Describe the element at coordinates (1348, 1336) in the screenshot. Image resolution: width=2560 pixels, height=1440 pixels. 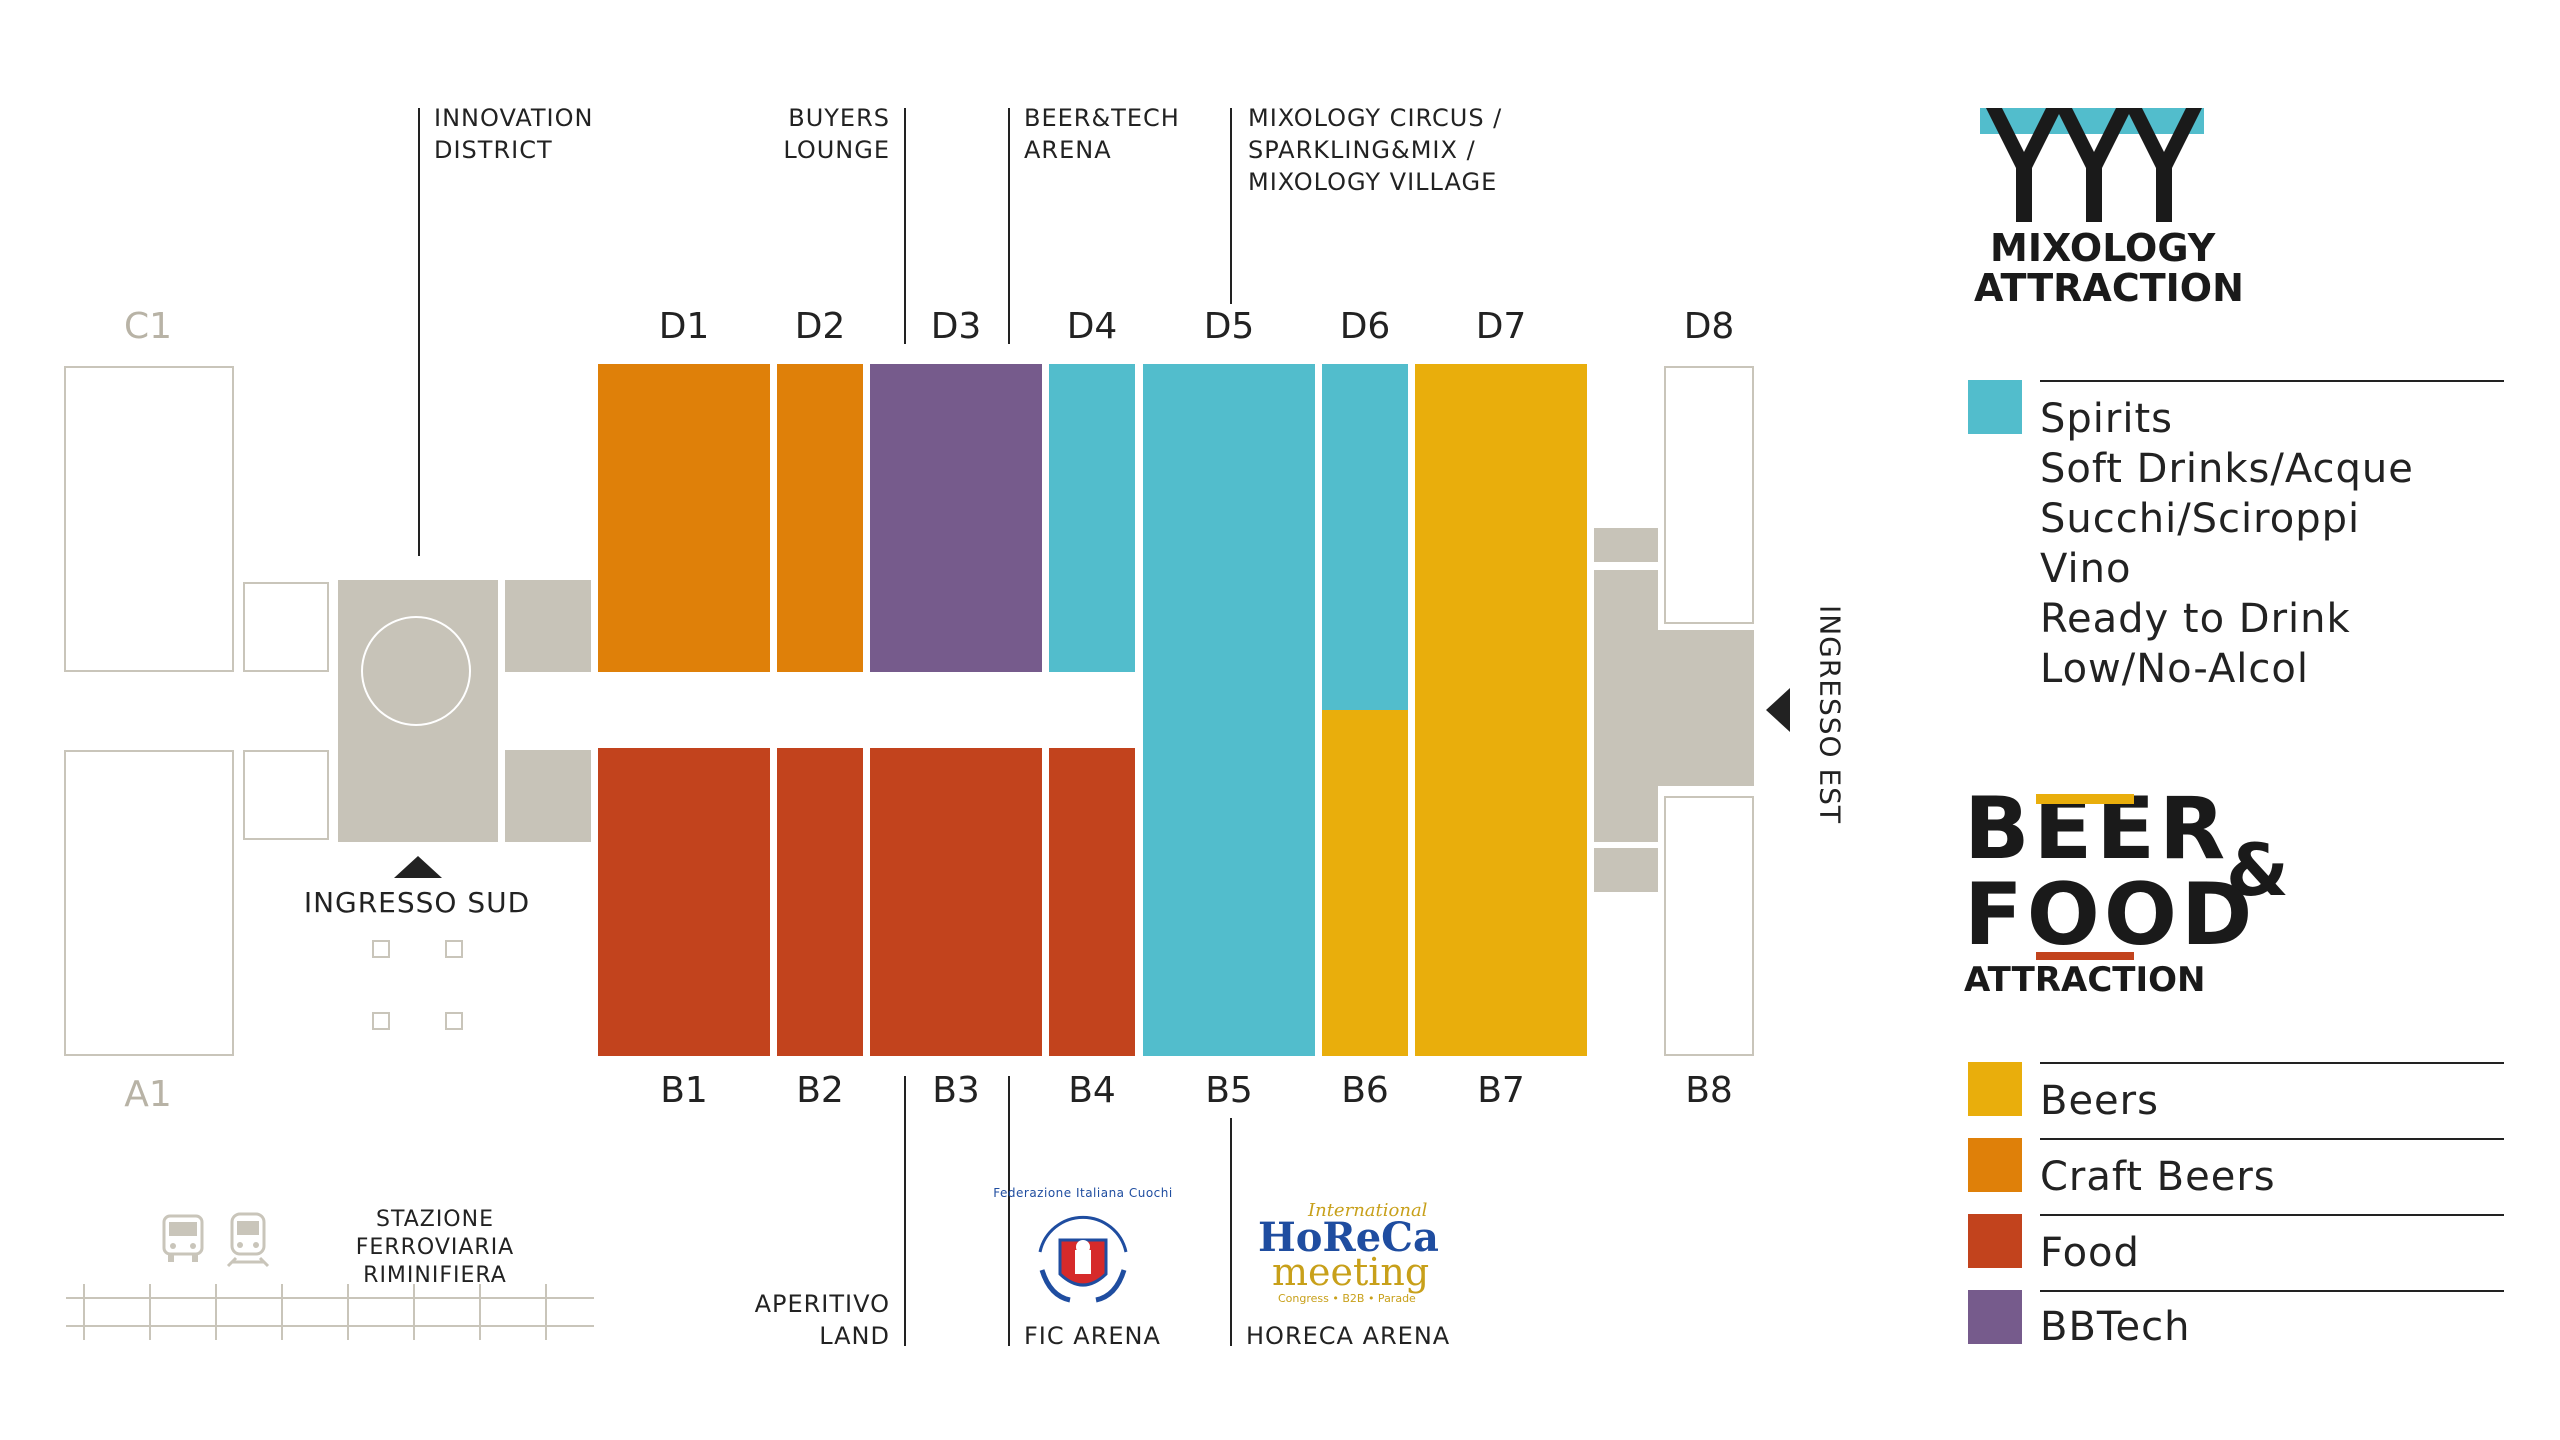
I see `callout-horeca: HORECA ARENA` at that location.